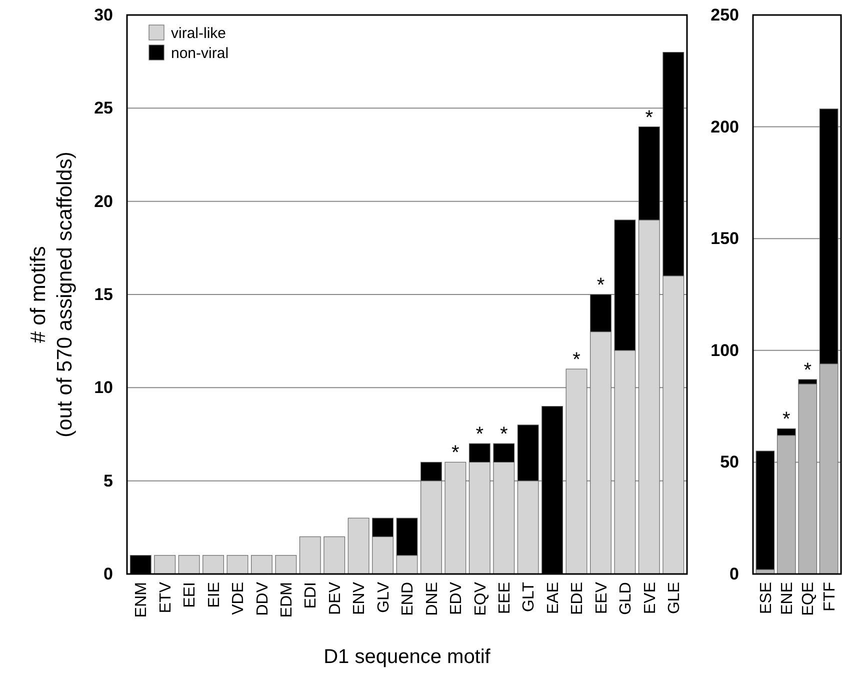 The width and height of the screenshot is (842, 673). Describe the element at coordinates (214, 595) in the screenshot. I see `x-tick-label: EIE` at that location.